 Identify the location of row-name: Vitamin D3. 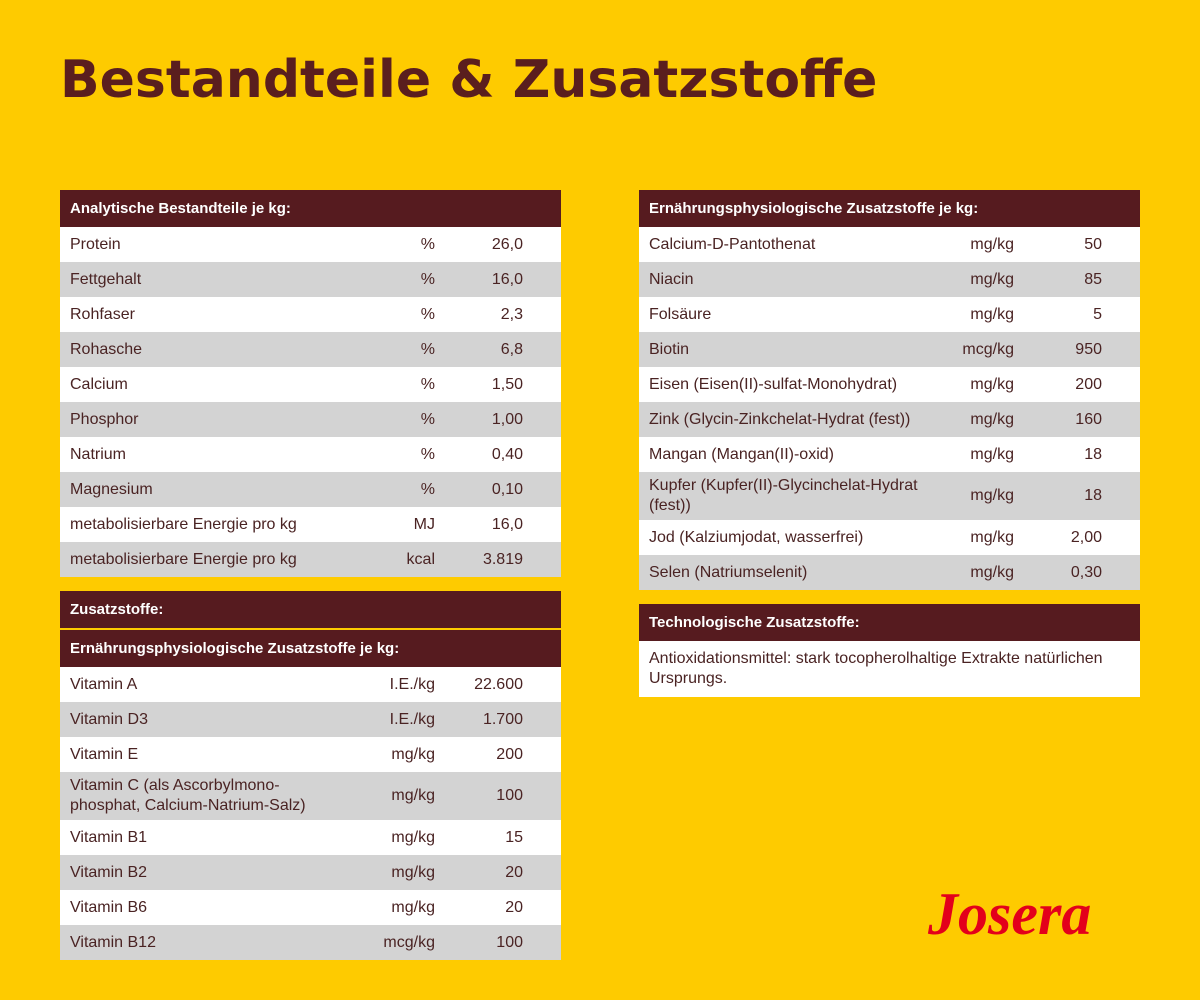
(109, 719).